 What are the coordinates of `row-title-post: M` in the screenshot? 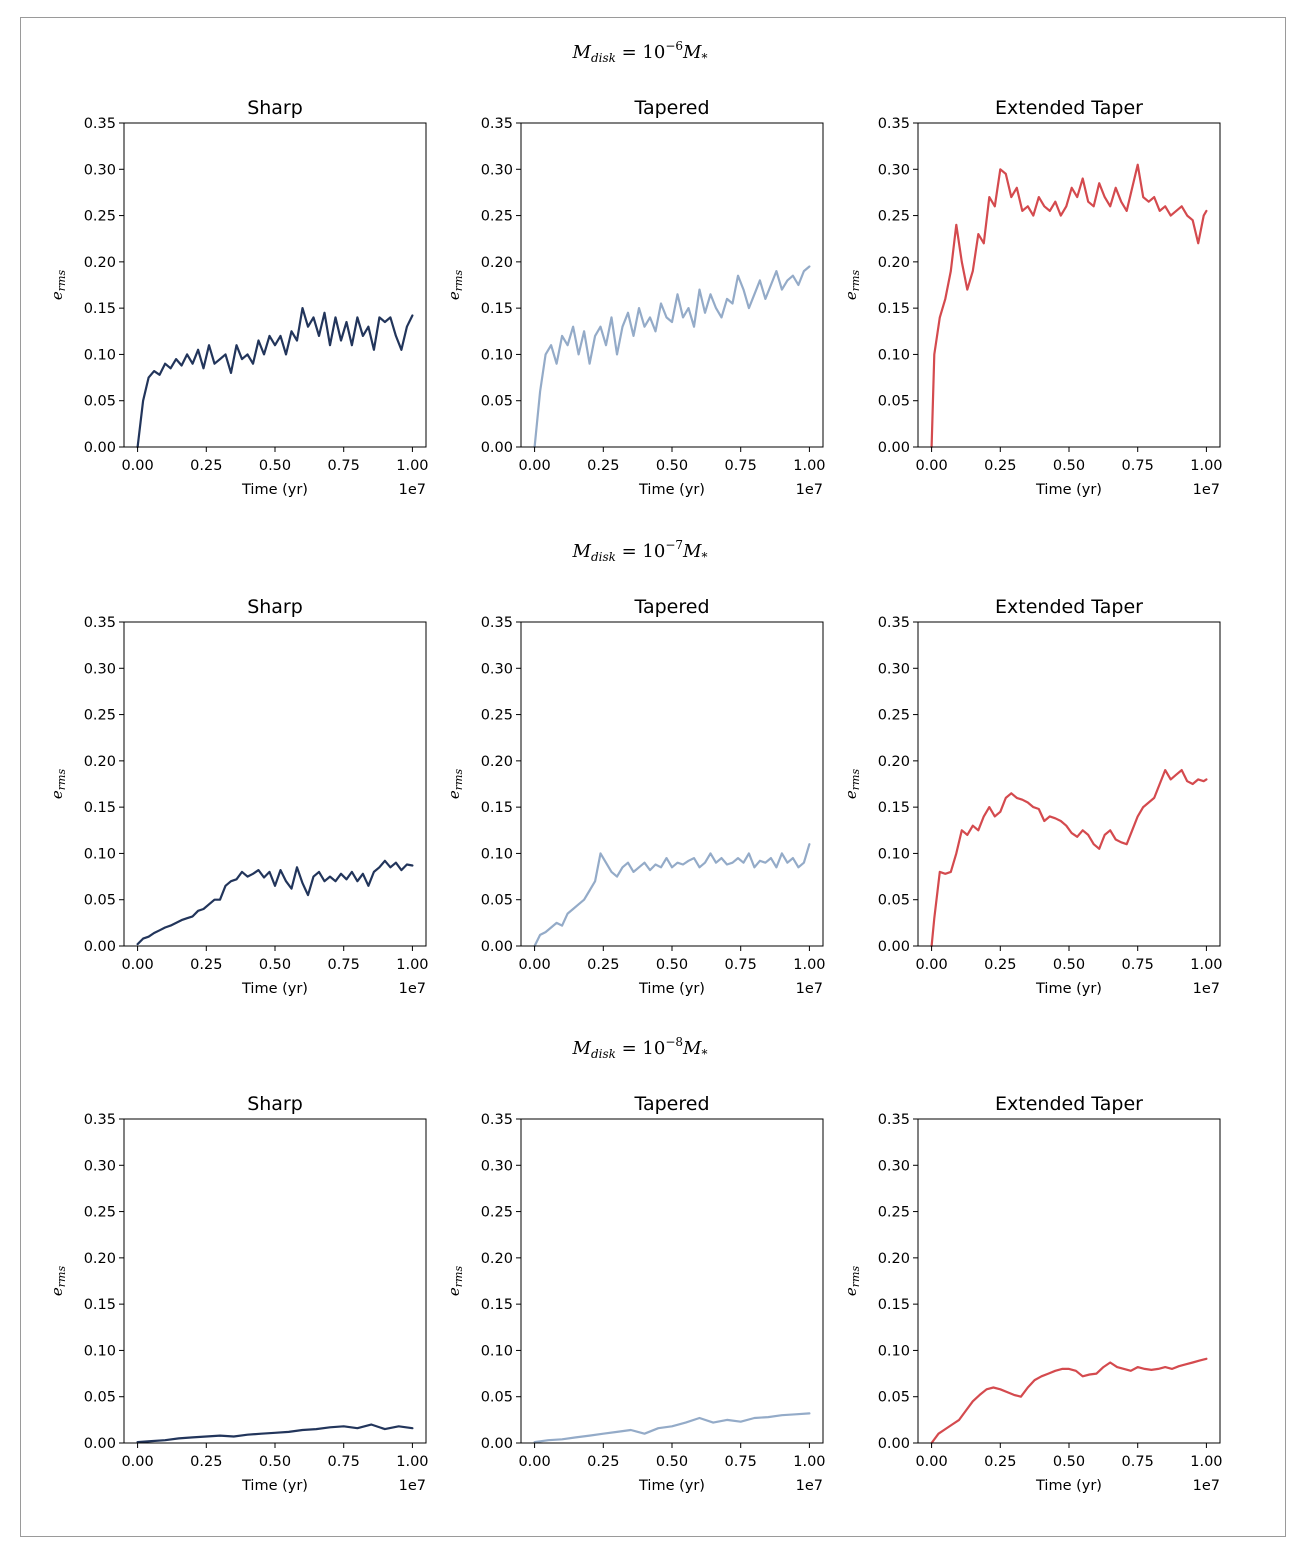 It's located at (692, 1048).